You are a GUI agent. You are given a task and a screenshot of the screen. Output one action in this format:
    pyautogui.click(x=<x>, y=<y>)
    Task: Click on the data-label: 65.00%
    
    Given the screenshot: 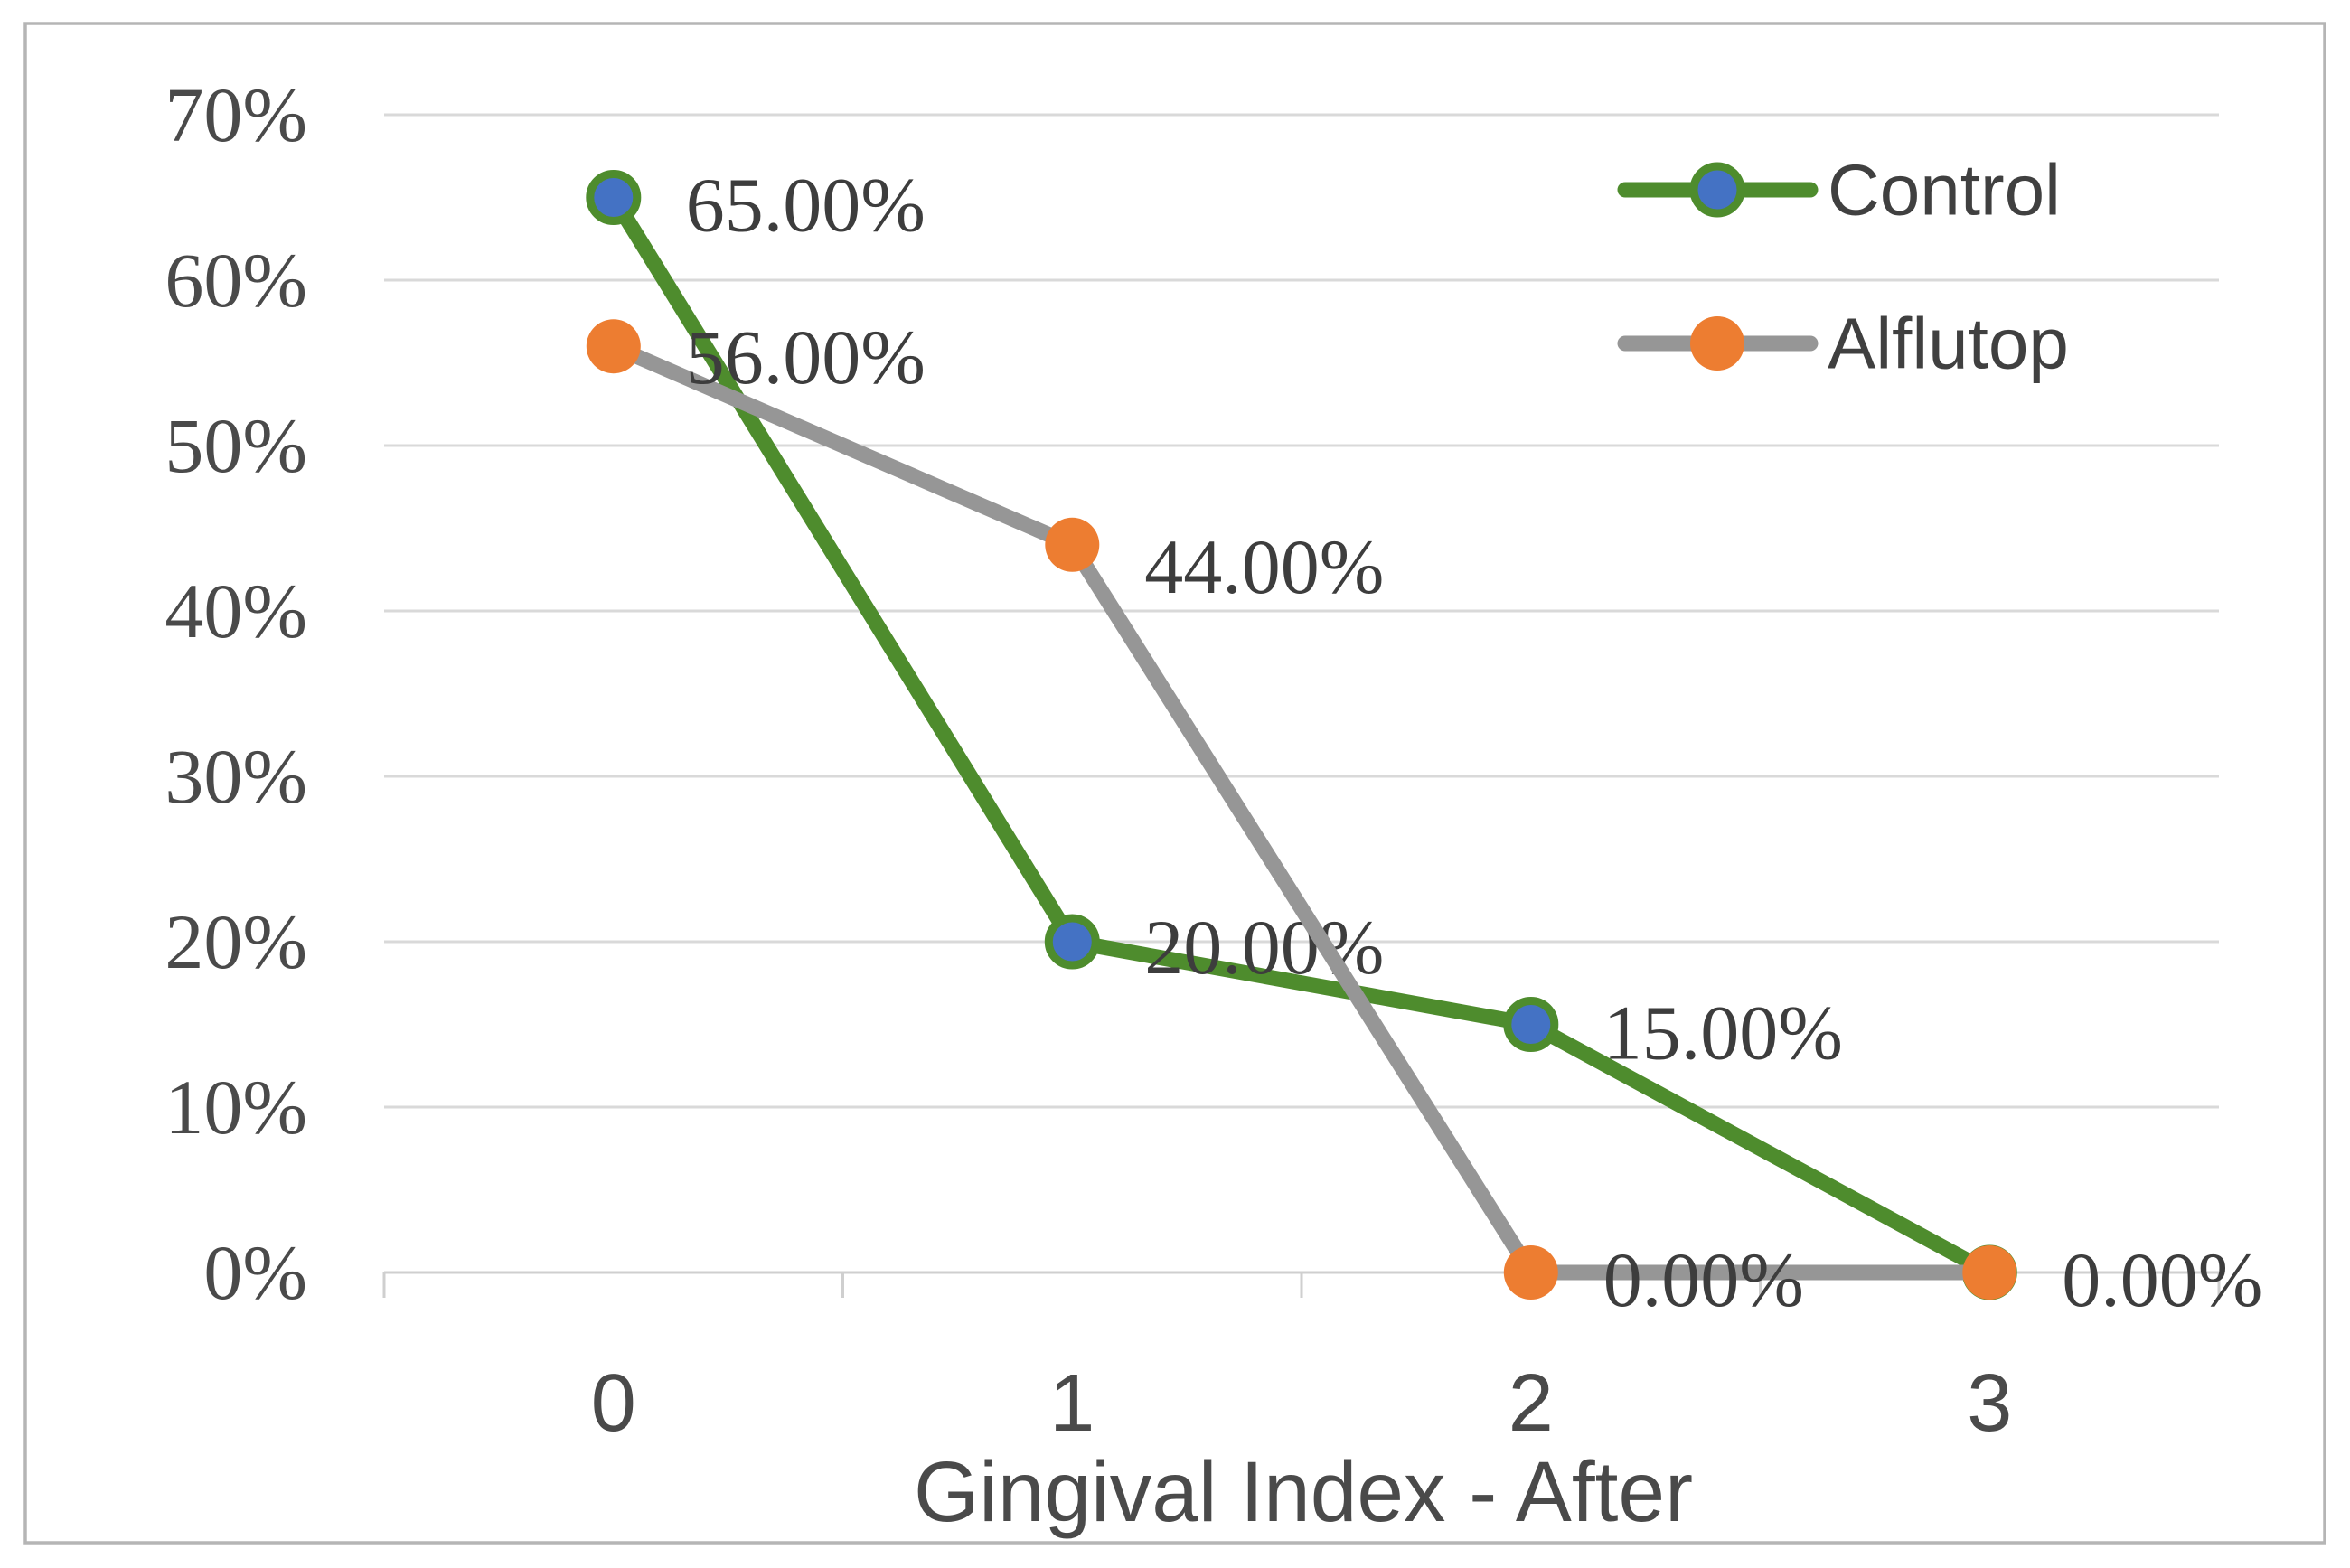 What is the action you would take?
    pyautogui.click(x=806, y=205)
    